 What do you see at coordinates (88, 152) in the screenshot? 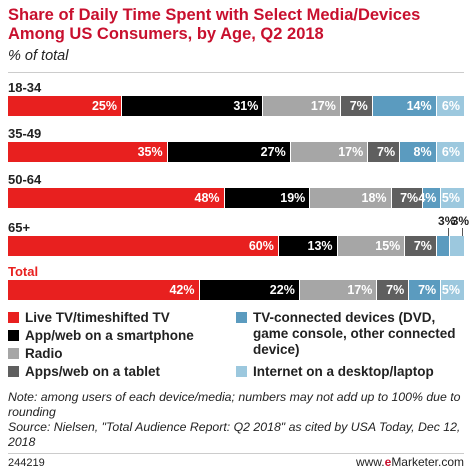
I see `bar-segment: 35%` at bounding box center [88, 152].